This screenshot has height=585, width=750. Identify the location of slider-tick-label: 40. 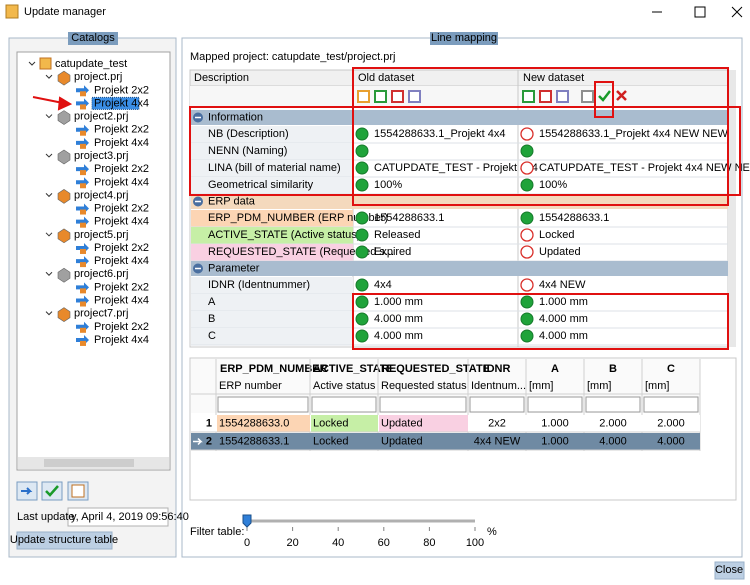
(338, 543).